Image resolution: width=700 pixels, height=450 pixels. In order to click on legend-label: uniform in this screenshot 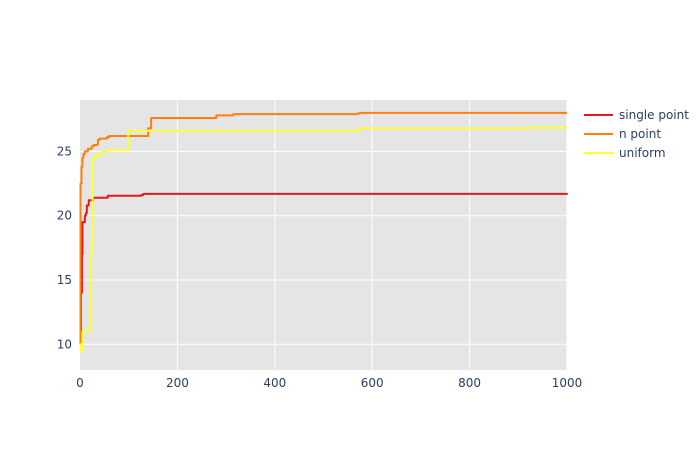, I will do `click(642, 153)`.